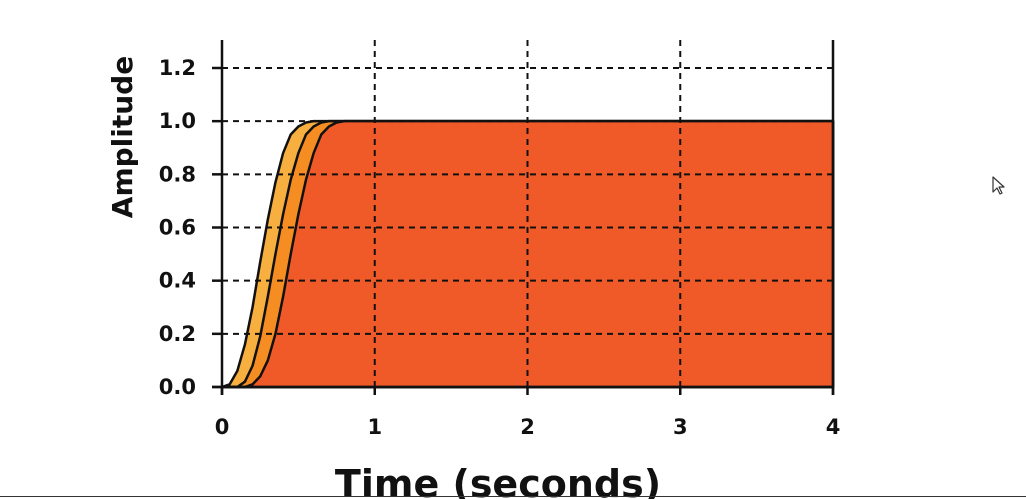 This screenshot has width=1026, height=499. Describe the element at coordinates (177, 387) in the screenshot. I see `y-tick-label: 0.0` at that location.